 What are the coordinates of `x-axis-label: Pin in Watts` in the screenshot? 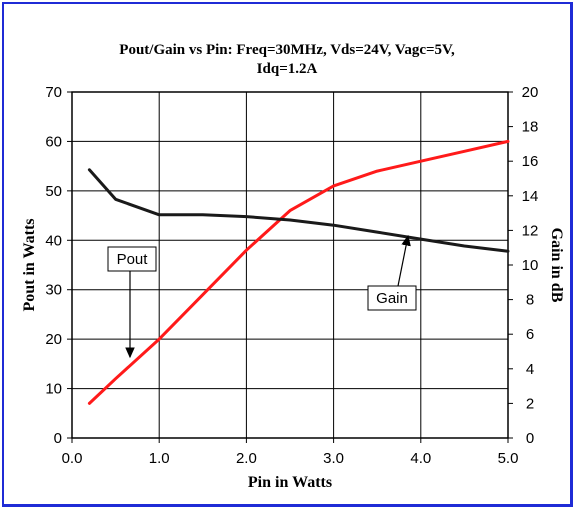 It's located at (290, 482).